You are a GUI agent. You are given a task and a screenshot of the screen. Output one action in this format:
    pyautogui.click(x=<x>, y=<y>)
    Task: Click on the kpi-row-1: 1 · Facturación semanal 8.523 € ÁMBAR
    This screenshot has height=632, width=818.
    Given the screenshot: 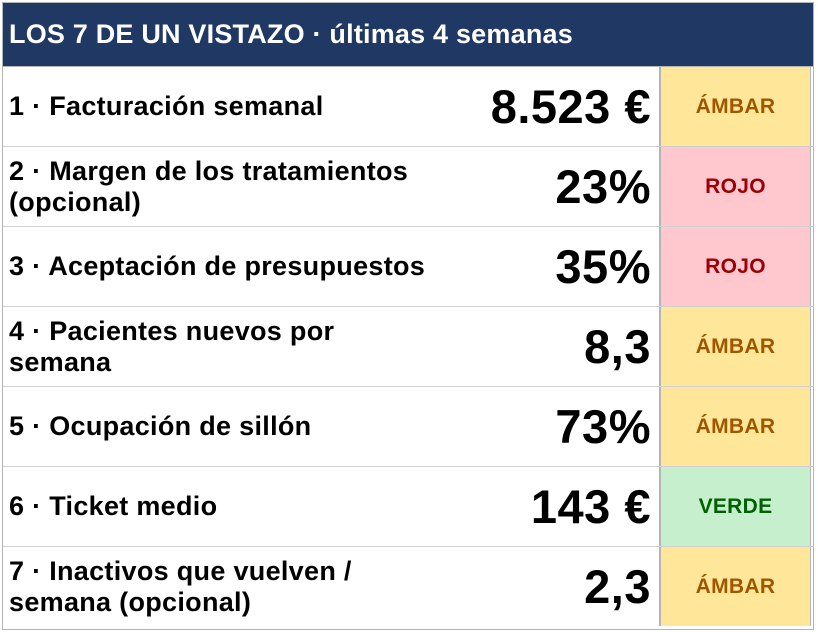 What is the action you would take?
    pyautogui.click(x=408, y=107)
    